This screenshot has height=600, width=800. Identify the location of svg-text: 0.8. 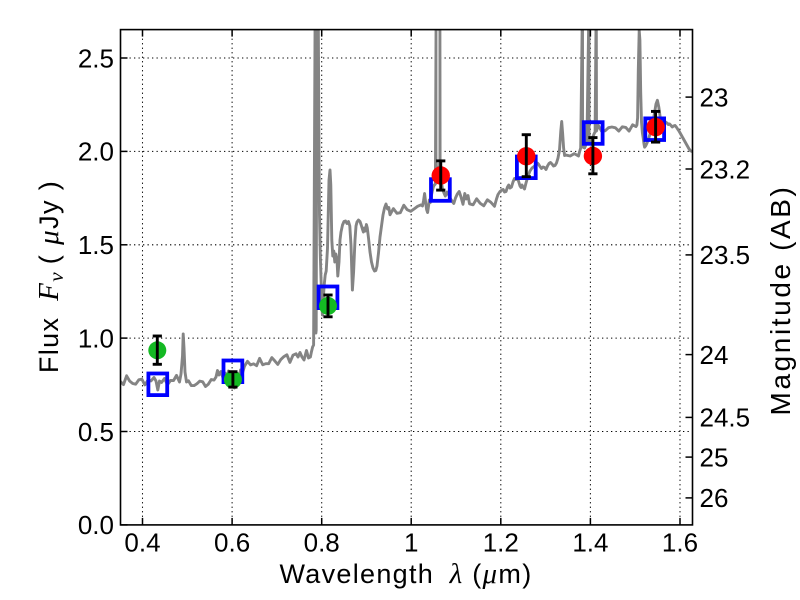
(322, 543).